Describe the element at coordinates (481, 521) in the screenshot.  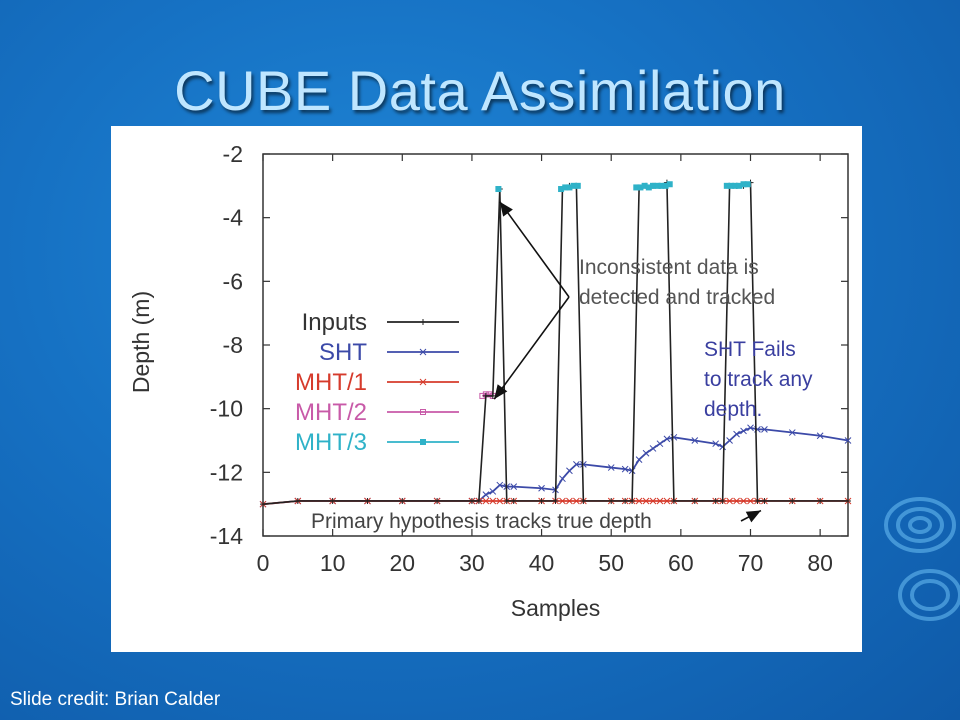
I see `annotation-primary-text: Primary hypothesis tracks true depth` at that location.